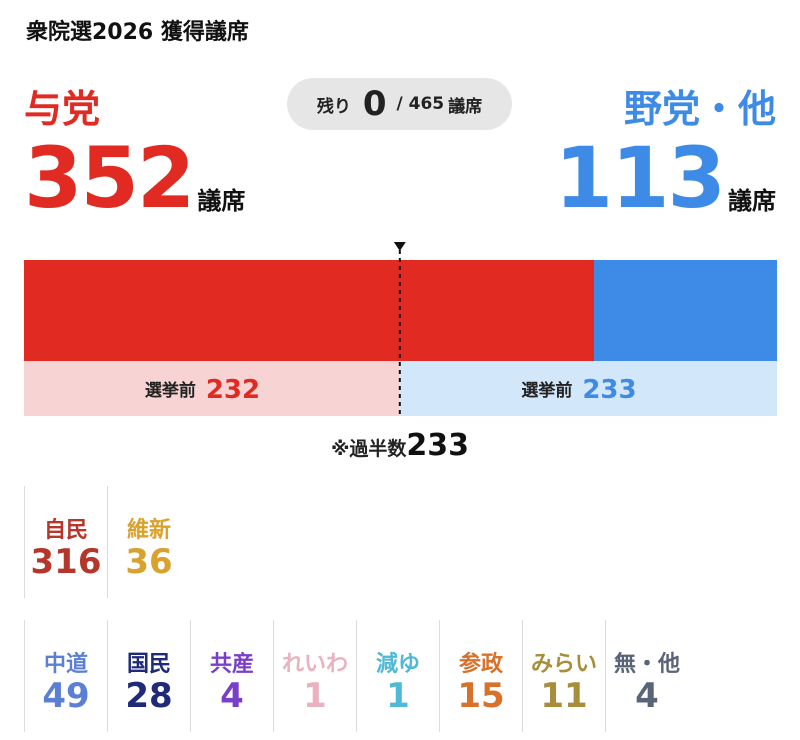 The width and height of the screenshot is (800, 740). Describe the element at coordinates (149, 562) in the screenshot. I see `party-seats: 36` at that location.